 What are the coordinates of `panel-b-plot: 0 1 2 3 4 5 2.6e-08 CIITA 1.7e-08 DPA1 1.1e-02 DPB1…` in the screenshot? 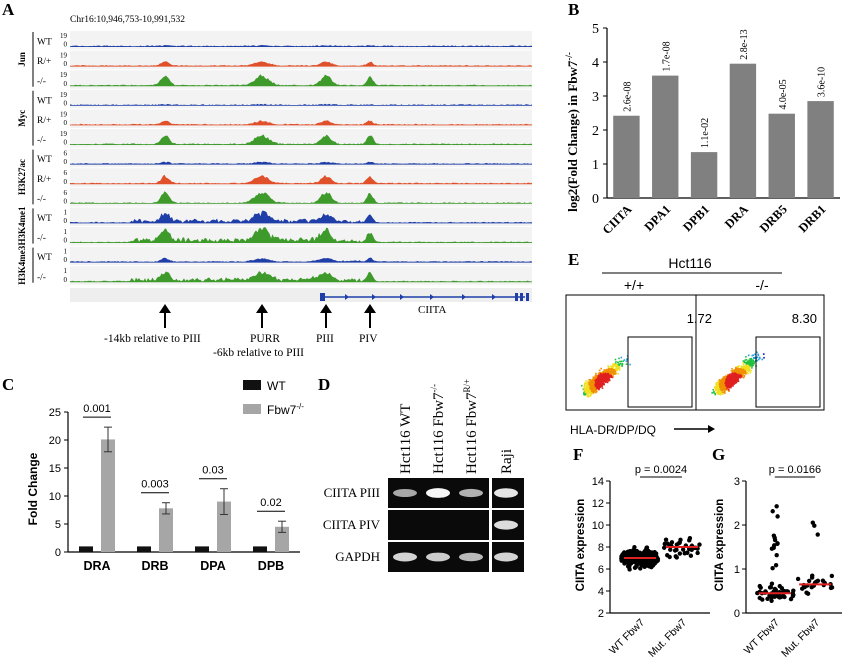 It's located at (716, 129).